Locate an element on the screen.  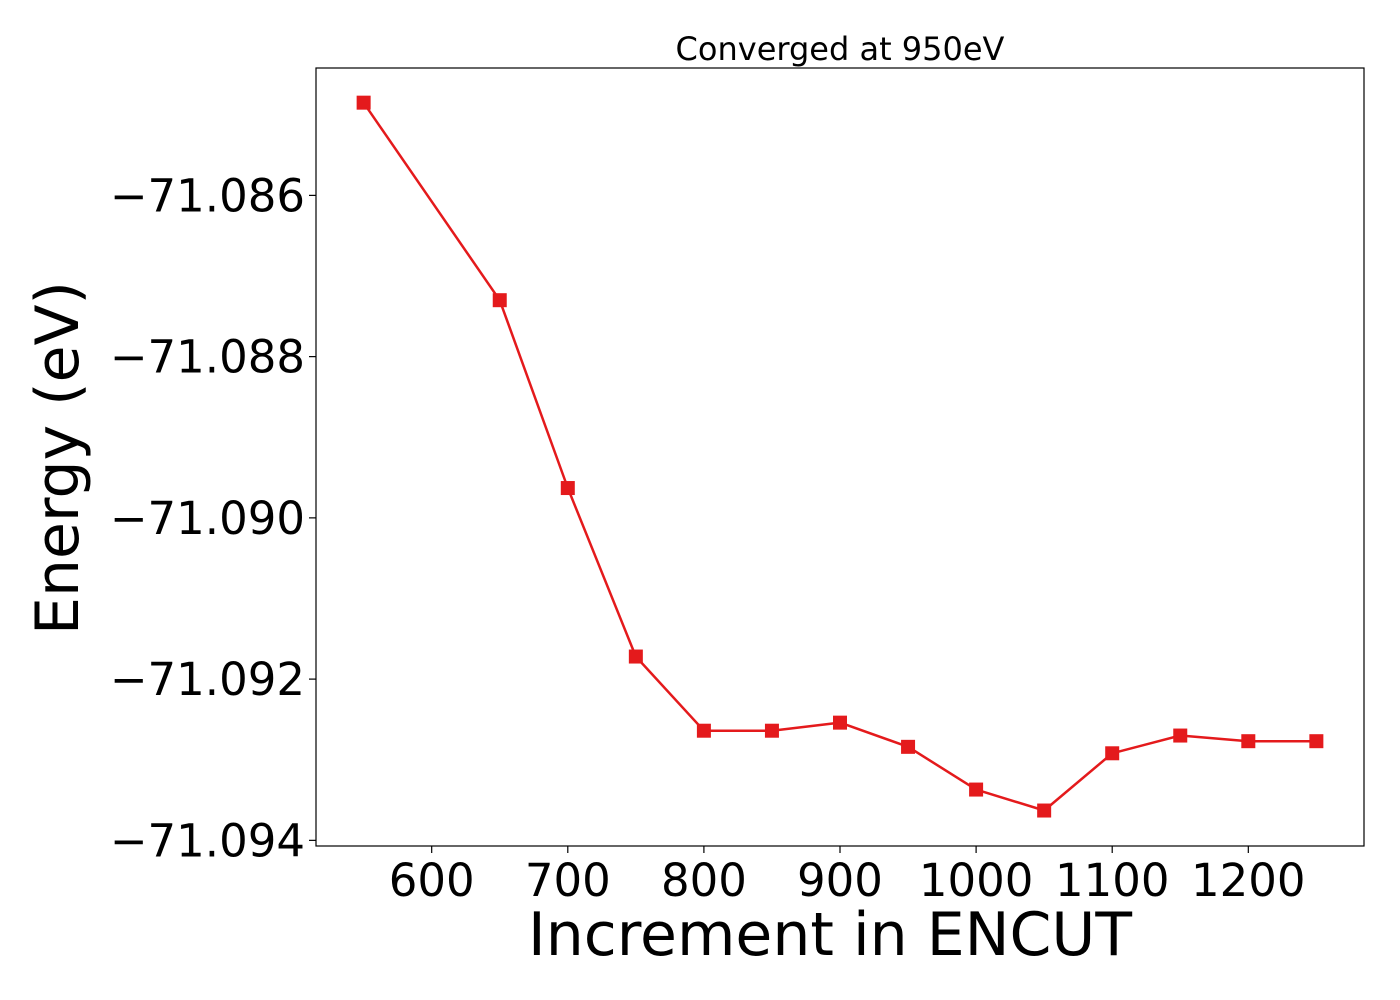
y-tick-label: −71.088 is located at coordinates (207, 357).